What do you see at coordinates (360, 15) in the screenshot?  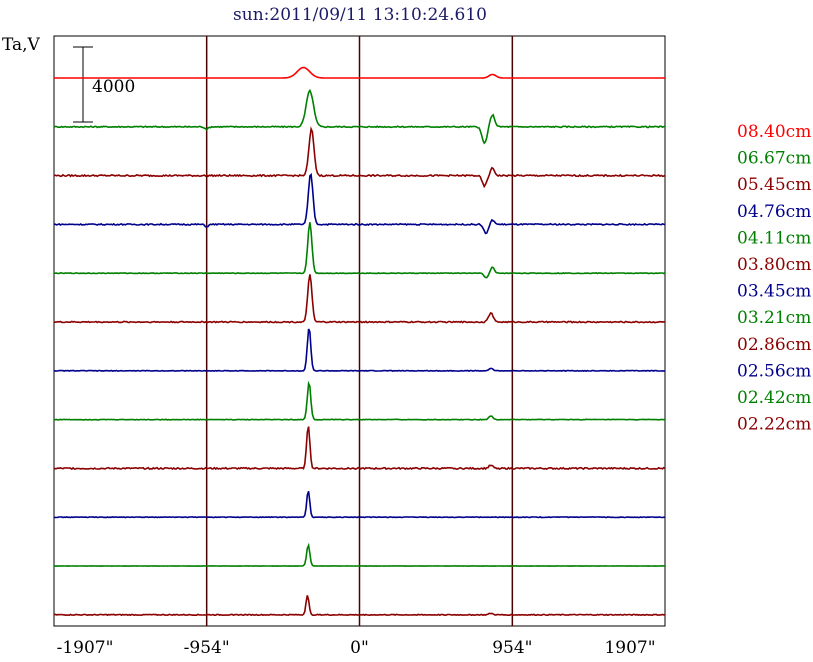 I see `chart-title: sun:2011/09/11 13:10:24.610` at bounding box center [360, 15].